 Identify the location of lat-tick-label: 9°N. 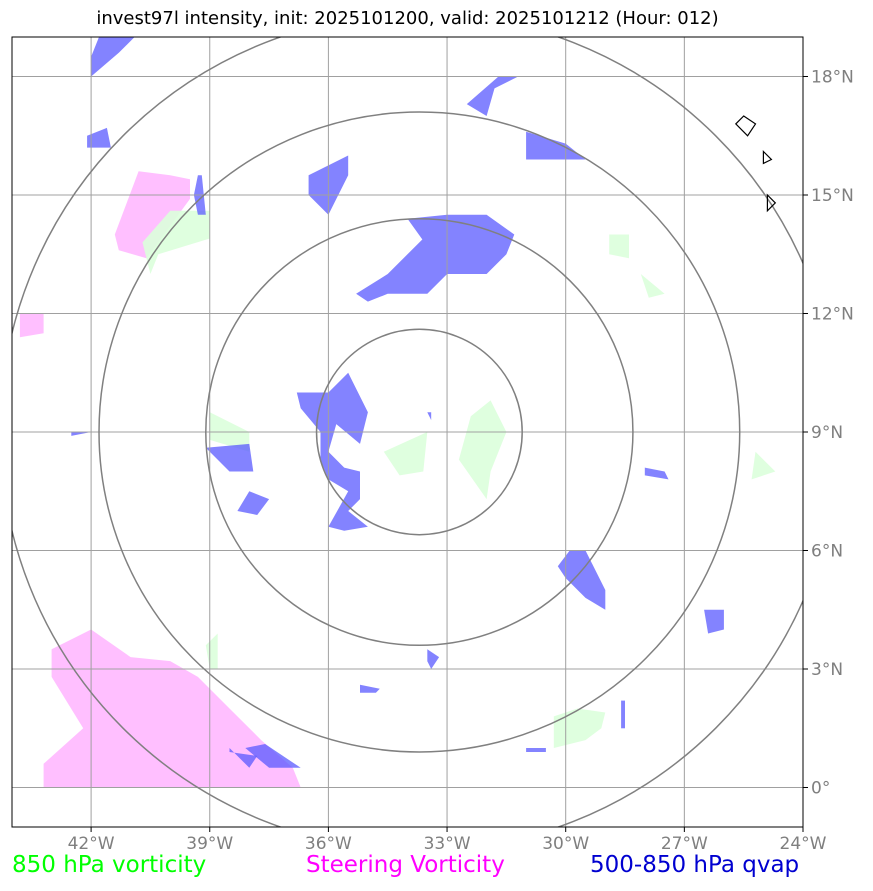
(827, 433).